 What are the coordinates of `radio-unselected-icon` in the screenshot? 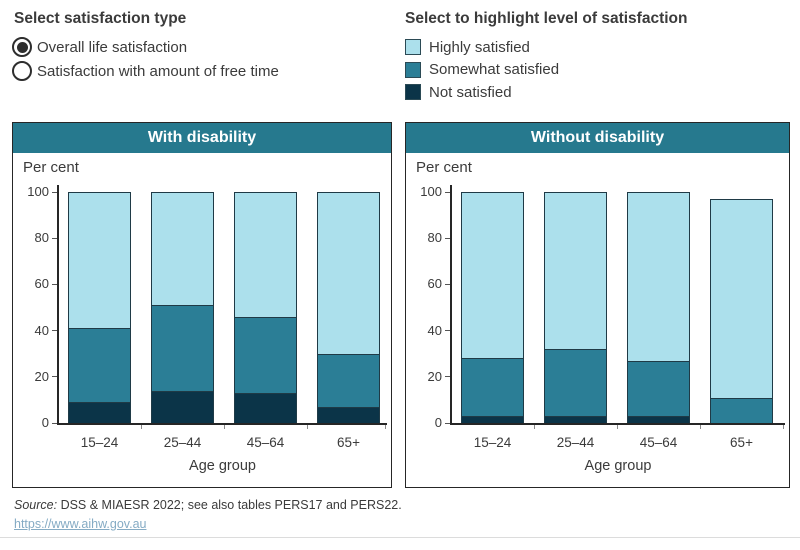 It's located at (22, 71).